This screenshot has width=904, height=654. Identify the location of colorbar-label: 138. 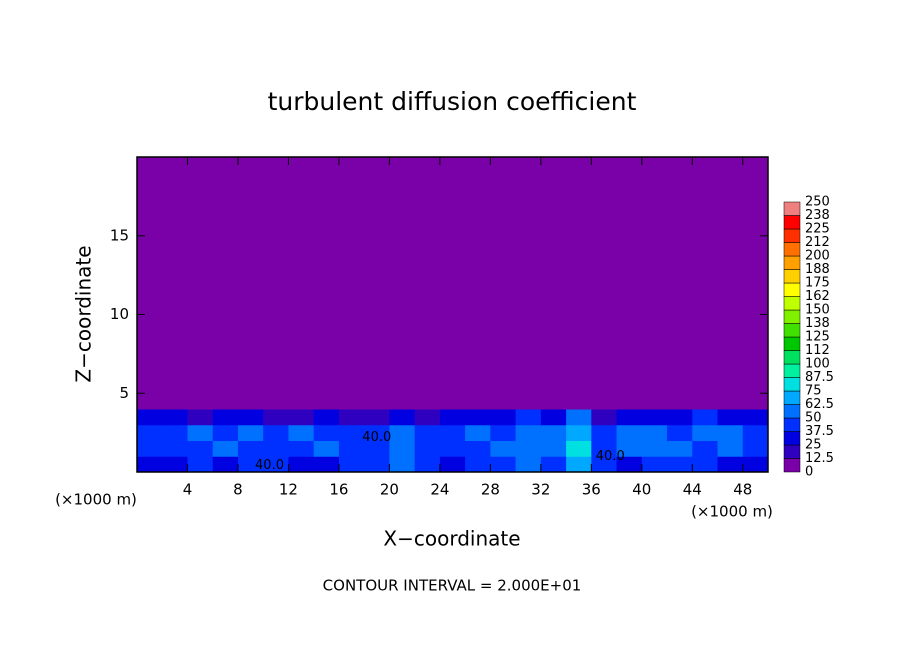
(817, 323).